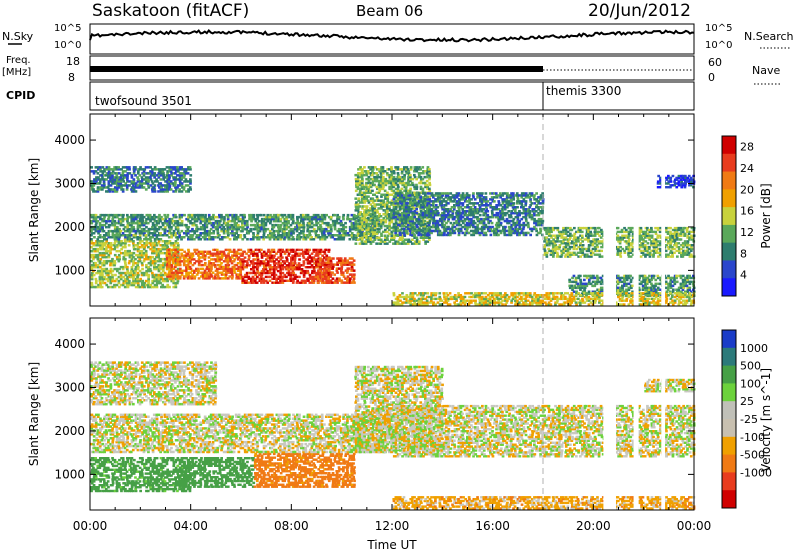 The width and height of the screenshot is (800, 559). What do you see at coordinates (766, 70) in the screenshot?
I see `nave-label: Nave` at bounding box center [766, 70].